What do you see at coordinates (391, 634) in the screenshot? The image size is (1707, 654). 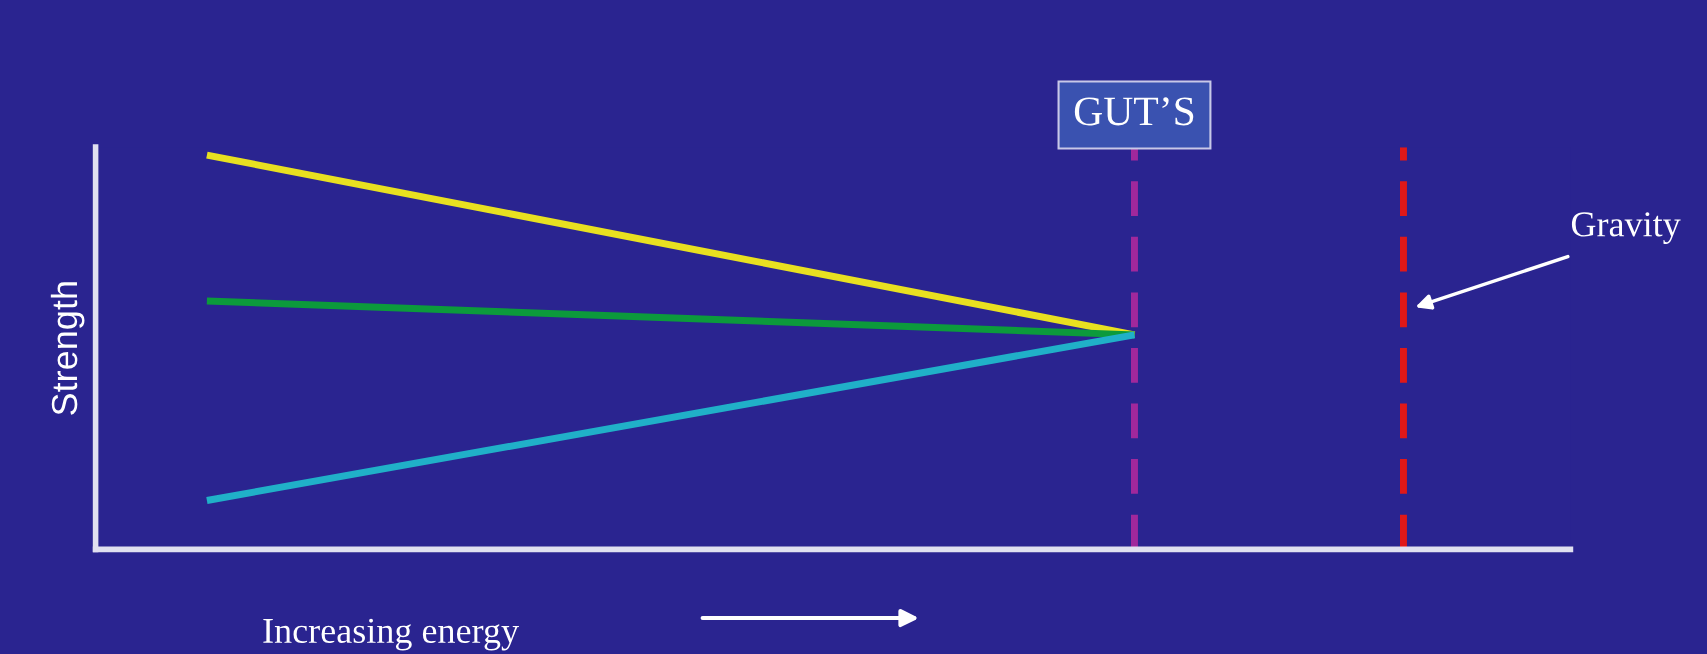 I see `x-axis-title: Increasing energy` at bounding box center [391, 634].